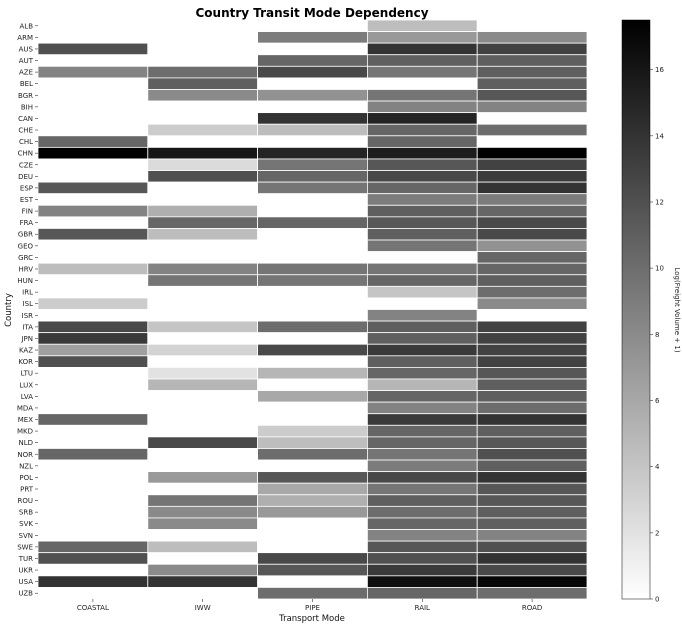 The width and height of the screenshot is (682, 640). I want to click on heatmap-cell-mex-coastal, so click(93, 419).